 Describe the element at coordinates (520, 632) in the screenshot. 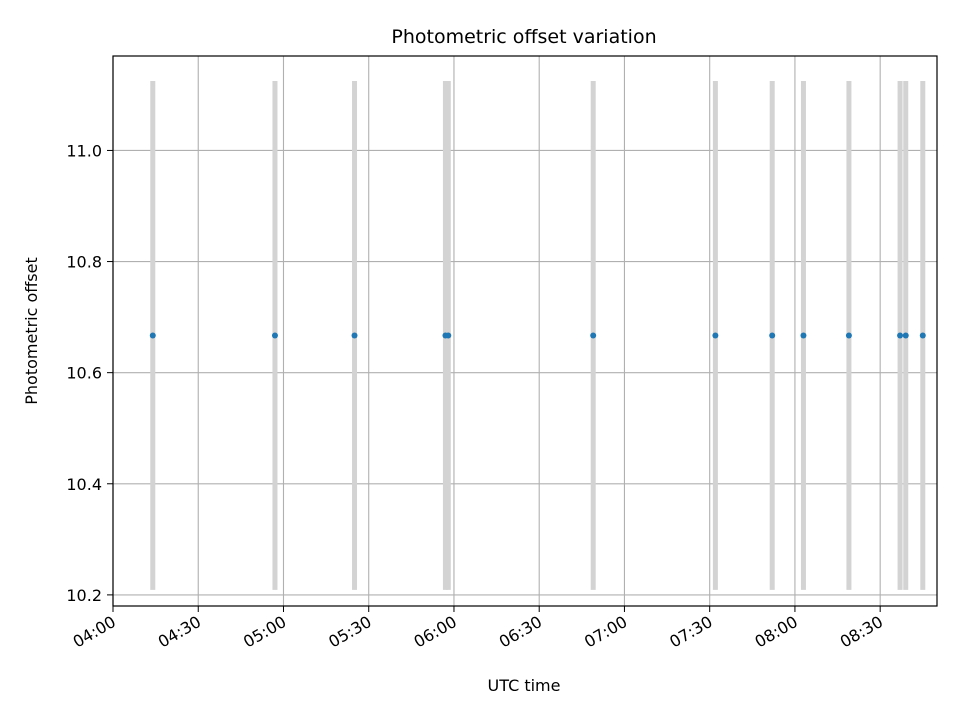

I see `x-tick-label: 06:30` at that location.